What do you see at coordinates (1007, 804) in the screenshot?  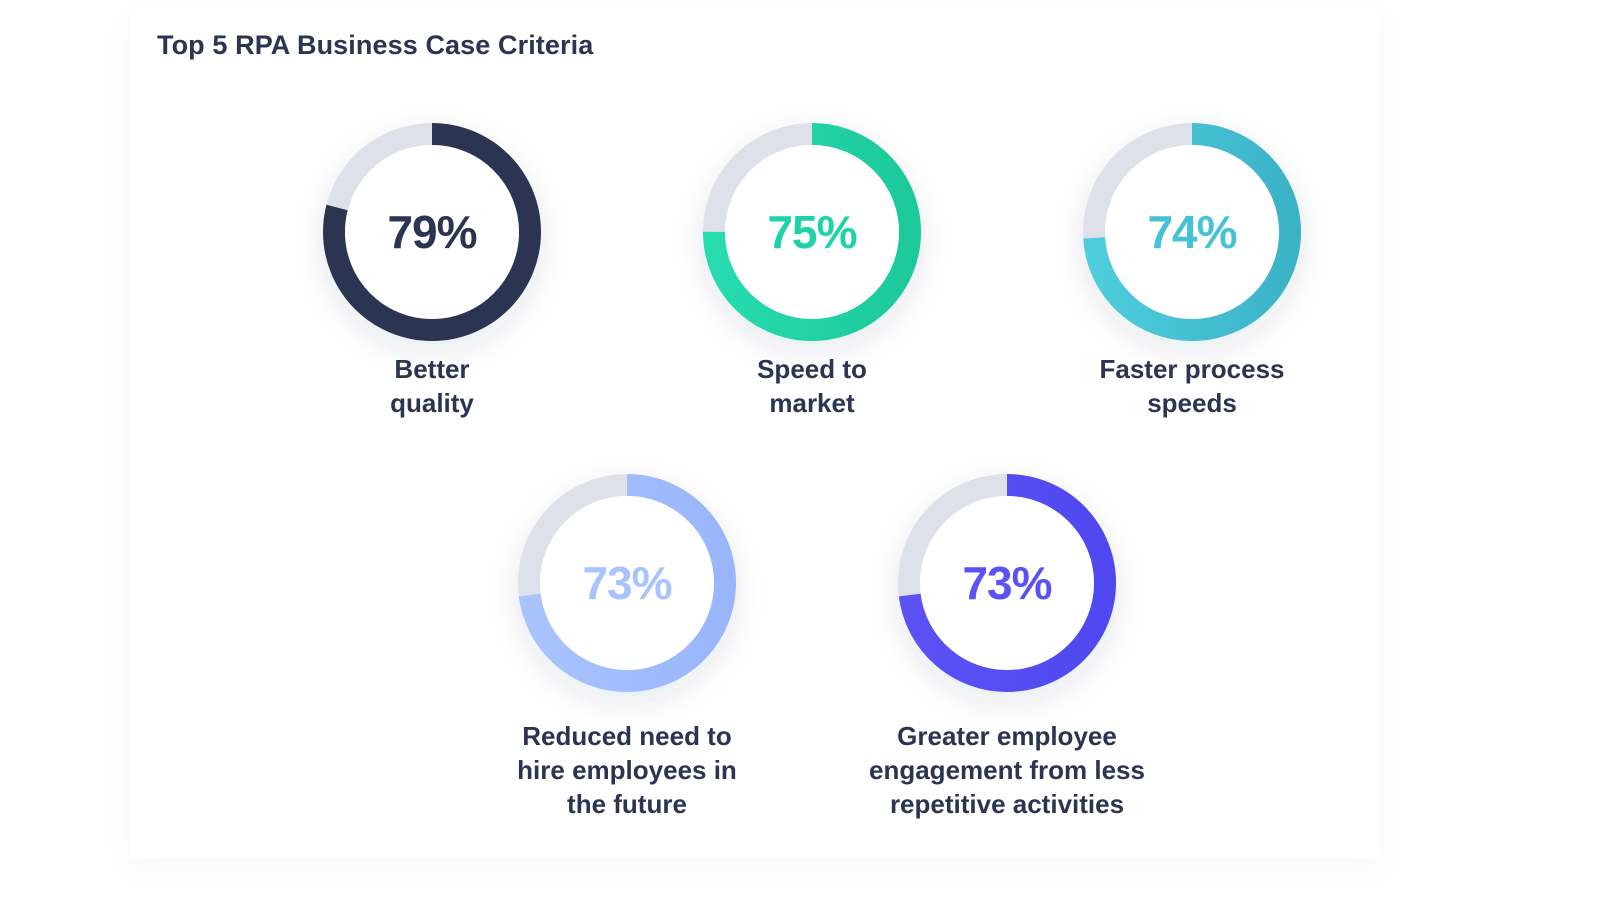 I see `donut-category-label-line: repetitive activities` at bounding box center [1007, 804].